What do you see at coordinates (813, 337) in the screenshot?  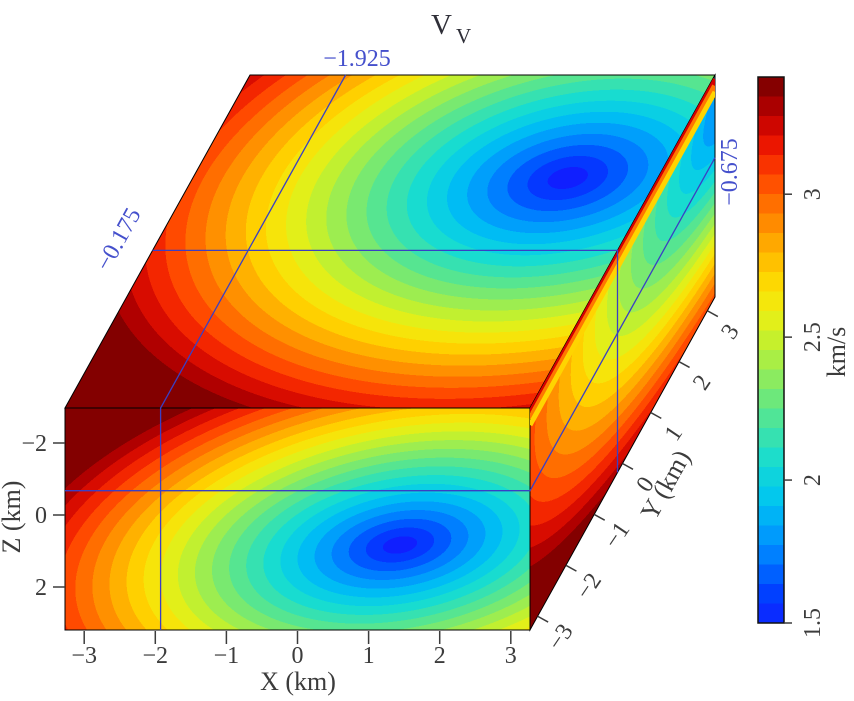 I see `colorbar-tick-label: 2.5` at bounding box center [813, 337].